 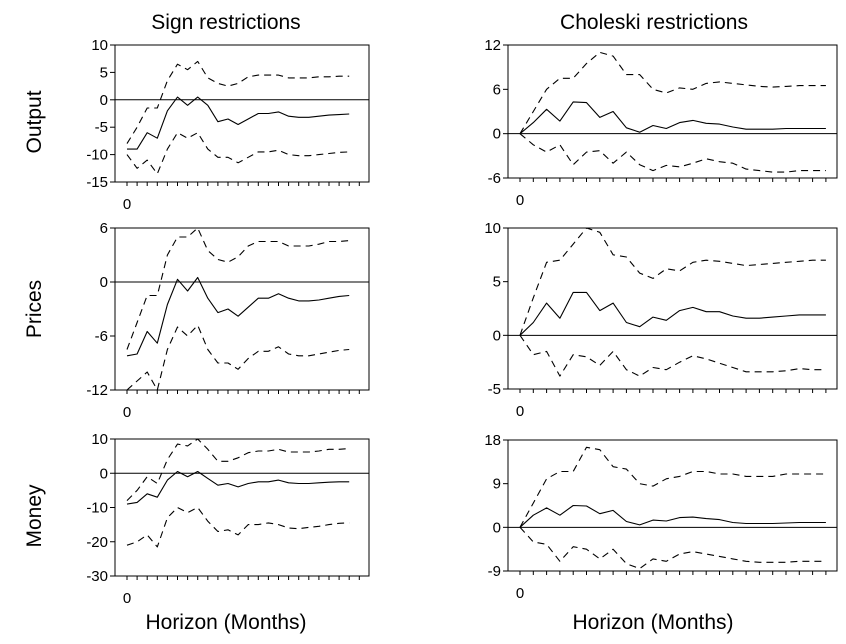 What do you see at coordinates (225, 622) in the screenshot?
I see `x-axis-label-left: Horizon (Months)` at bounding box center [225, 622].